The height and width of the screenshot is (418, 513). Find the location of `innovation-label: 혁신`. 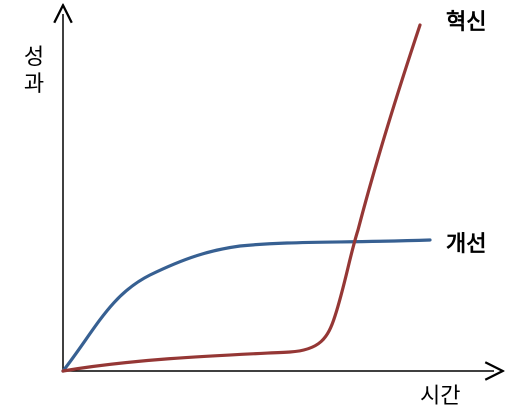

innovation-label: 혁신 is located at coordinates (466, 22).